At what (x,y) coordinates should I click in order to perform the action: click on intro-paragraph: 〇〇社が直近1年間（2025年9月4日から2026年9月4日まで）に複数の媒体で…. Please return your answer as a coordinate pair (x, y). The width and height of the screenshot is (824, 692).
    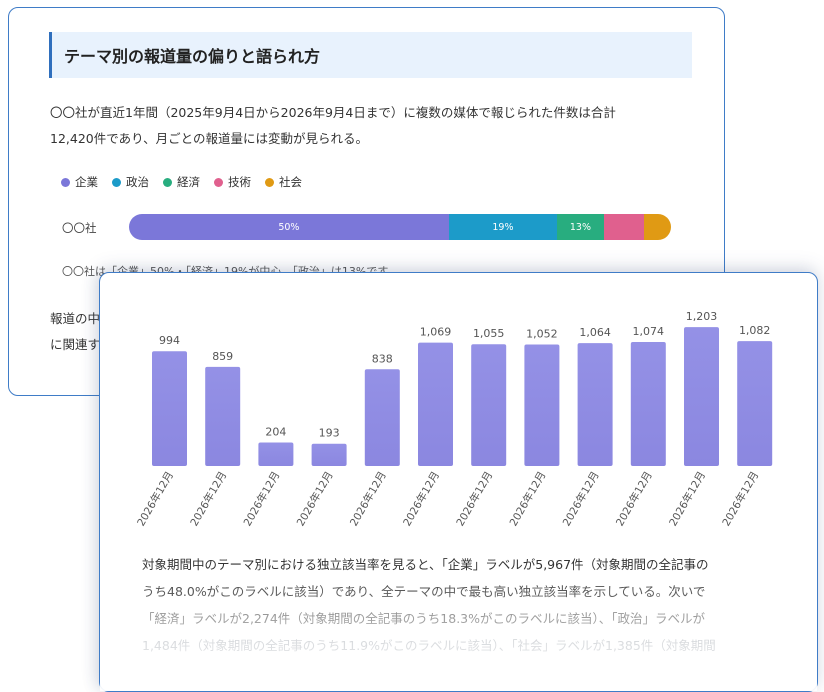
    Looking at the image, I should click on (375, 126).